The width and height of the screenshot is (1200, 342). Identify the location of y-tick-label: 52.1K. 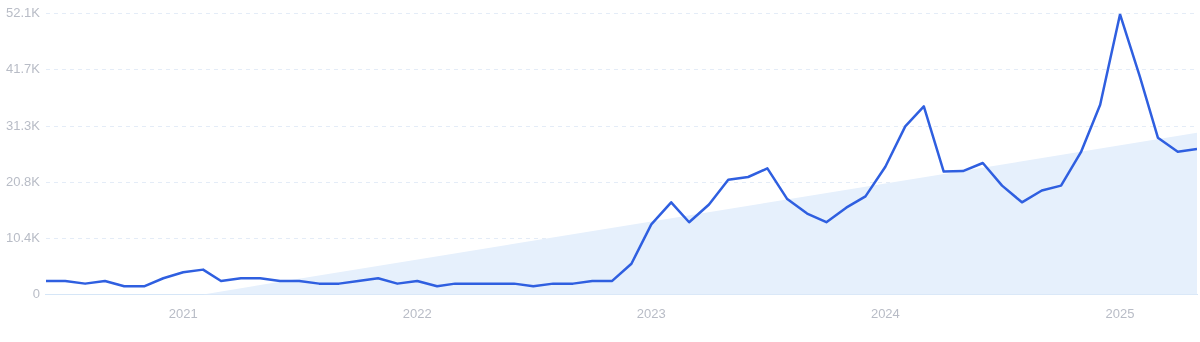
(23, 13).